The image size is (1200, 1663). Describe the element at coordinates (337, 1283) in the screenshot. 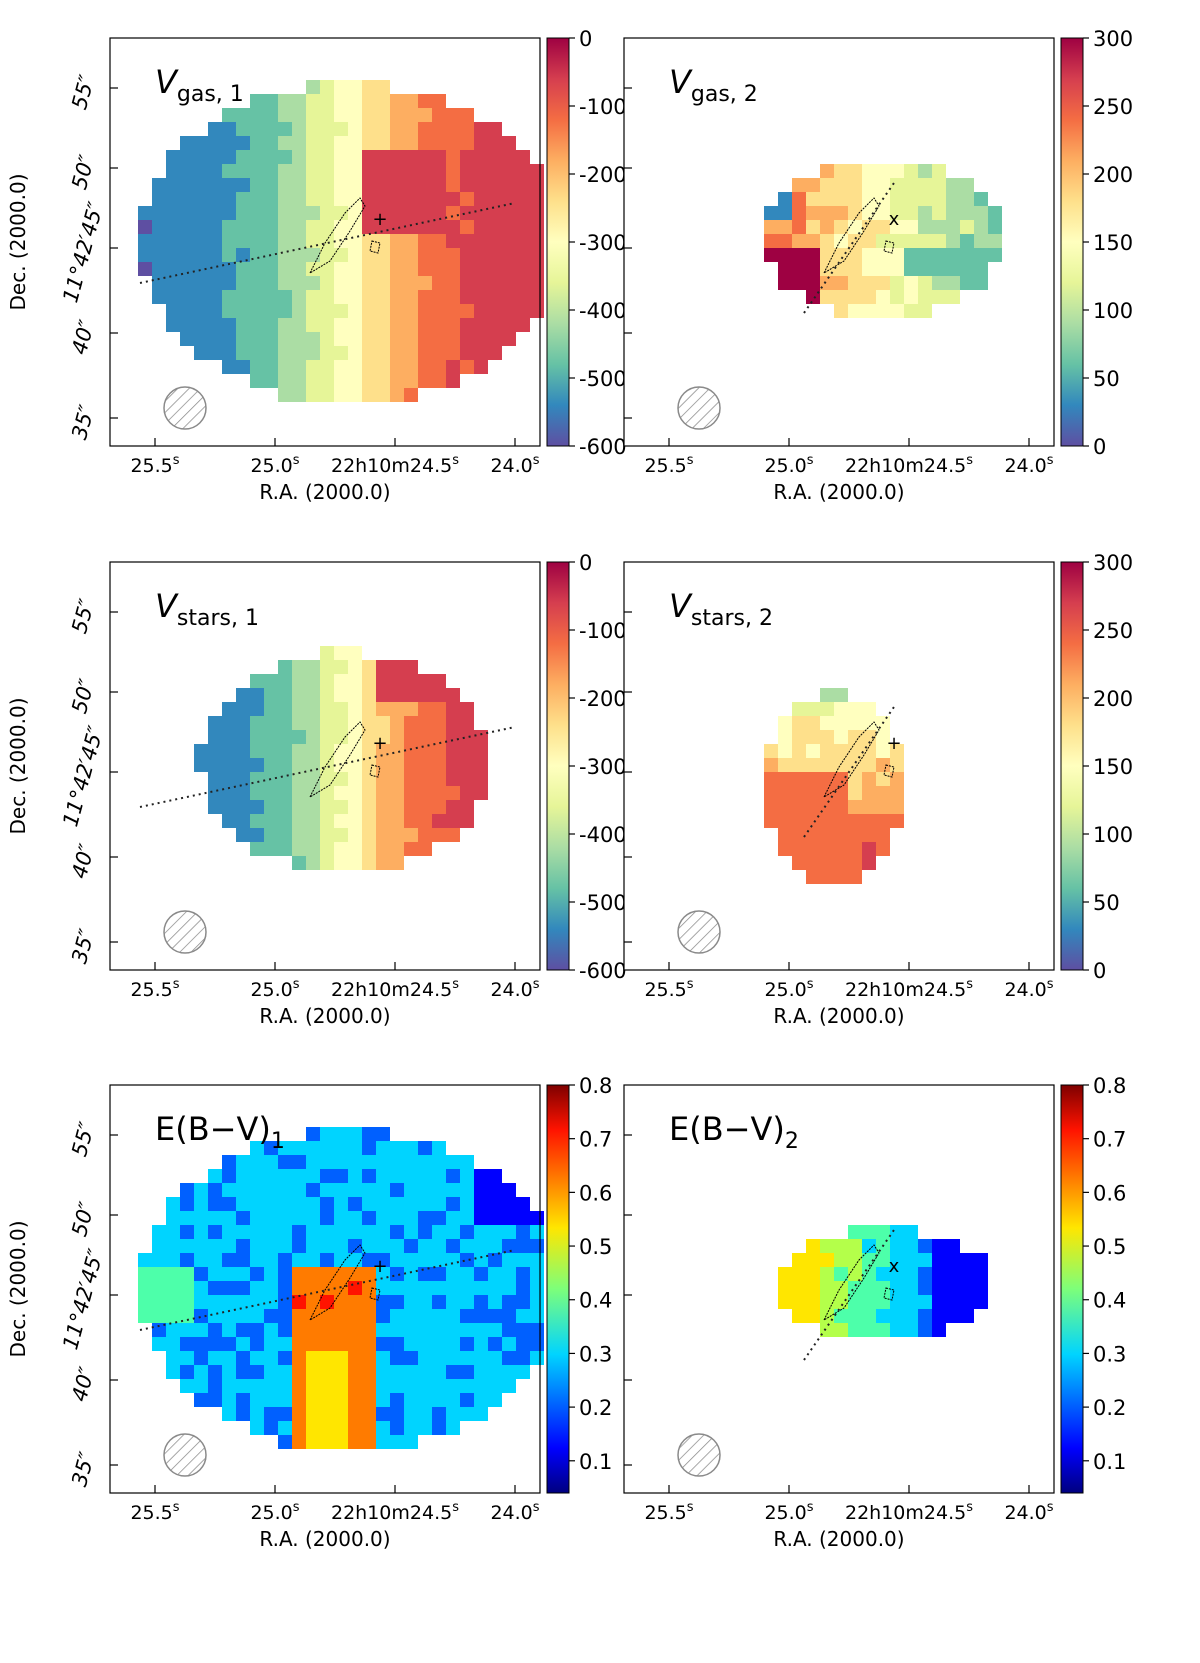

I see `contour-line` at that location.